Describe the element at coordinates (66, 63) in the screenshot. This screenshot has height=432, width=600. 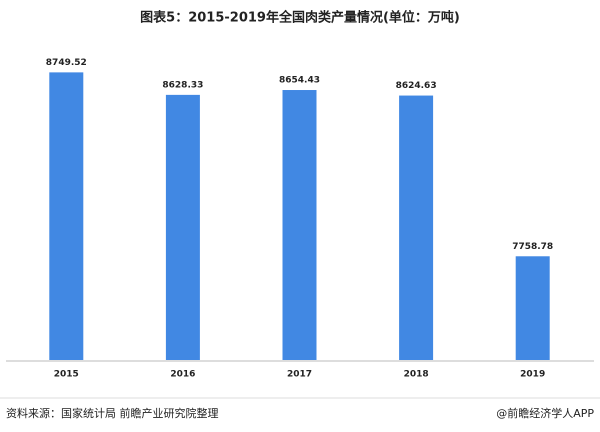
I see `value-label: 8749.52` at that location.